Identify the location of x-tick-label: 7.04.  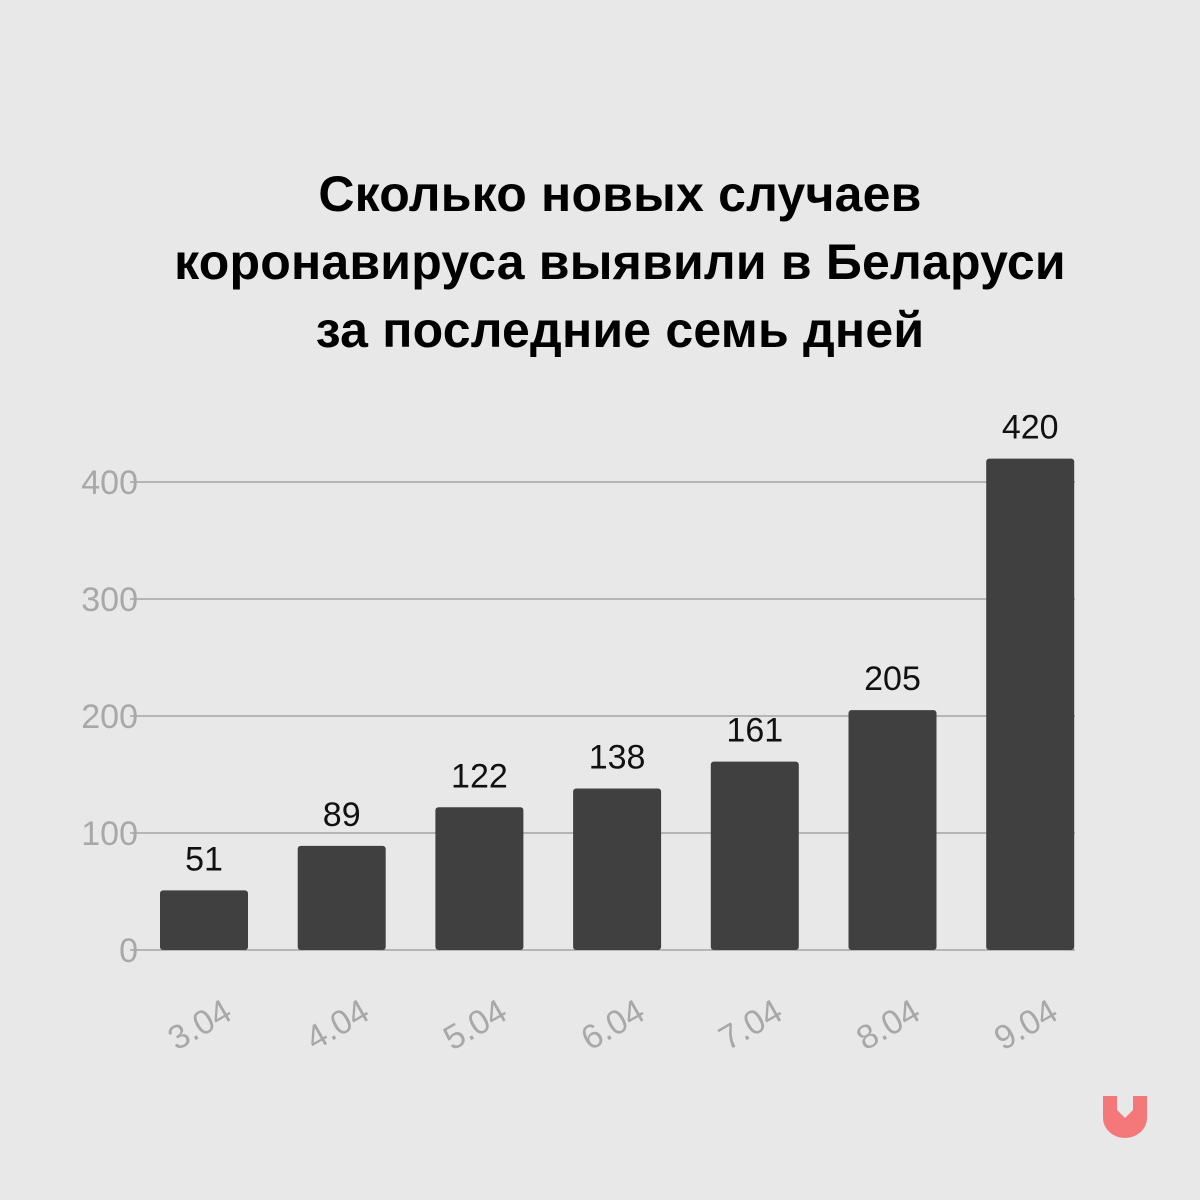
(750, 1025).